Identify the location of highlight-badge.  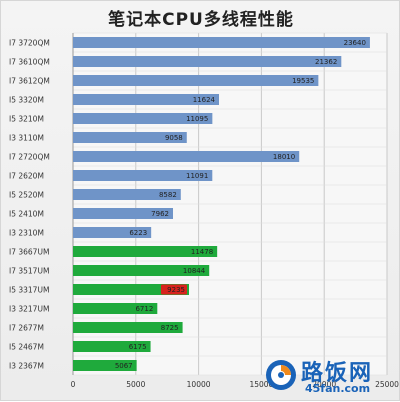
(173, 289).